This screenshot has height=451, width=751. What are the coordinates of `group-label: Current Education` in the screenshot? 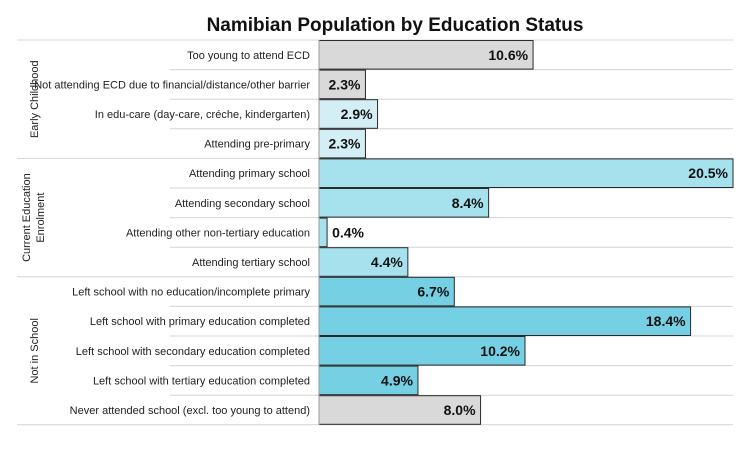 It's located at (27, 217).